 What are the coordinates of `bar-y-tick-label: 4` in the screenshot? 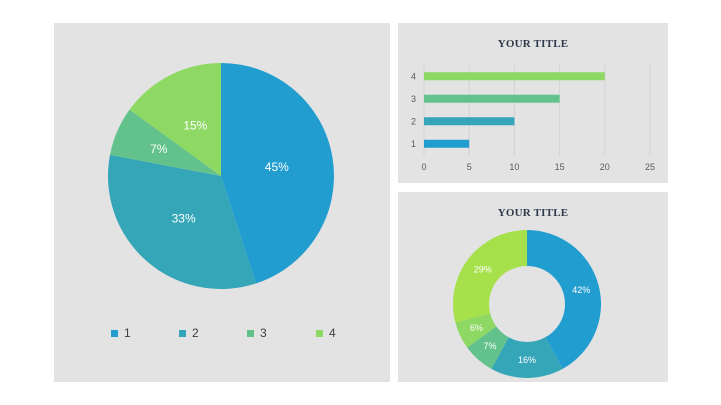 It's located at (413, 76).